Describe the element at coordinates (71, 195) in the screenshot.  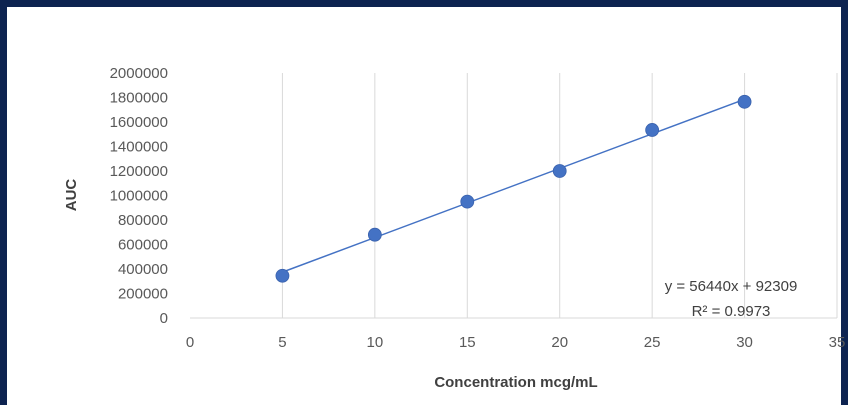
I see `y-axis-title: AUC` at that location.